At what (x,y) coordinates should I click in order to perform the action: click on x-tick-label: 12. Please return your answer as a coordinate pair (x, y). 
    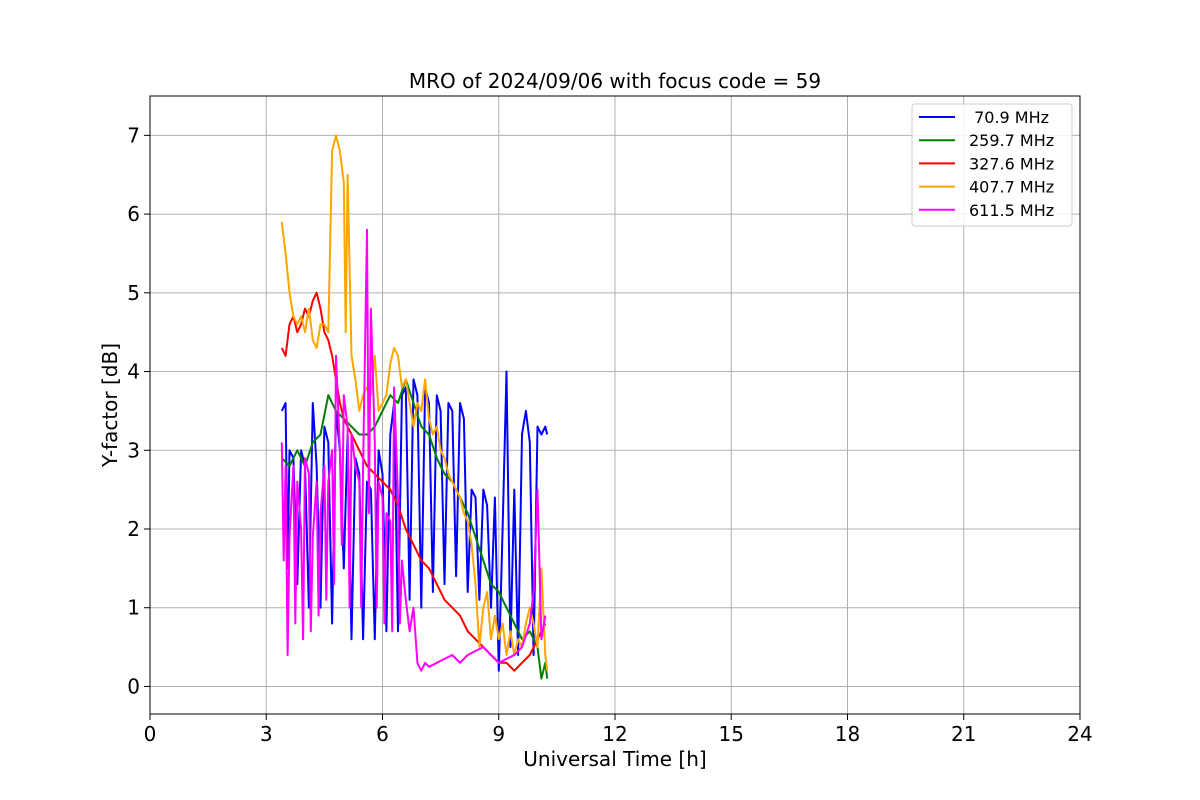
    Looking at the image, I should click on (614, 734).